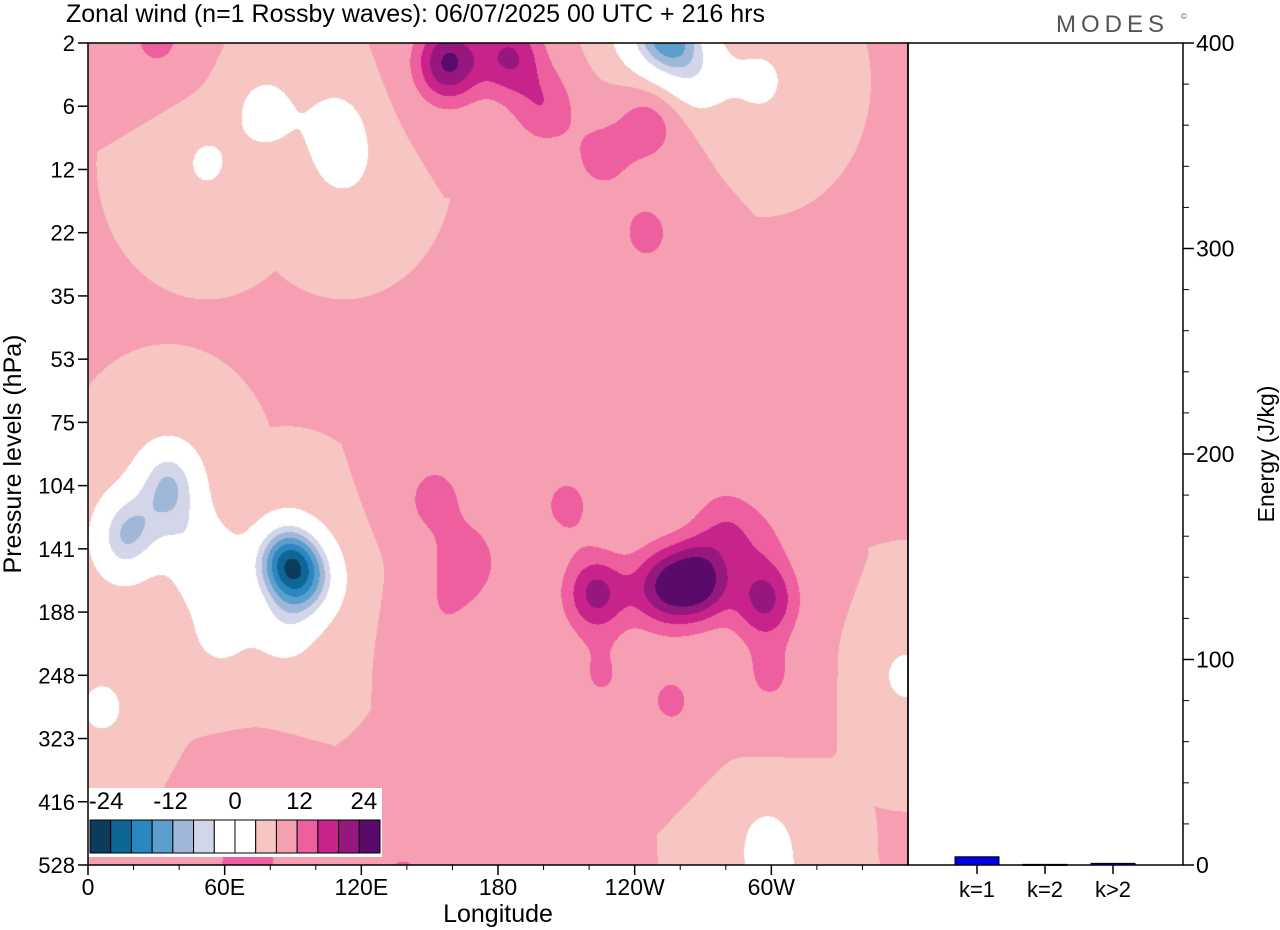 The image size is (1280, 930). I want to click on y-axis-label: Pressure levels (hPa), so click(13, 454).